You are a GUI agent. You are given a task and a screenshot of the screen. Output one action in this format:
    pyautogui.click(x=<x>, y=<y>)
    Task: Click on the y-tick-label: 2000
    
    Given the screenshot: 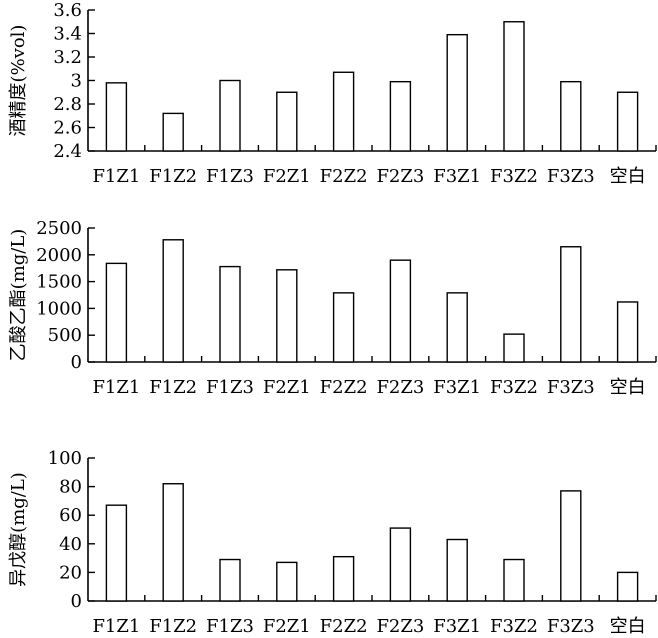 What is the action you would take?
    pyautogui.click(x=59, y=255)
    